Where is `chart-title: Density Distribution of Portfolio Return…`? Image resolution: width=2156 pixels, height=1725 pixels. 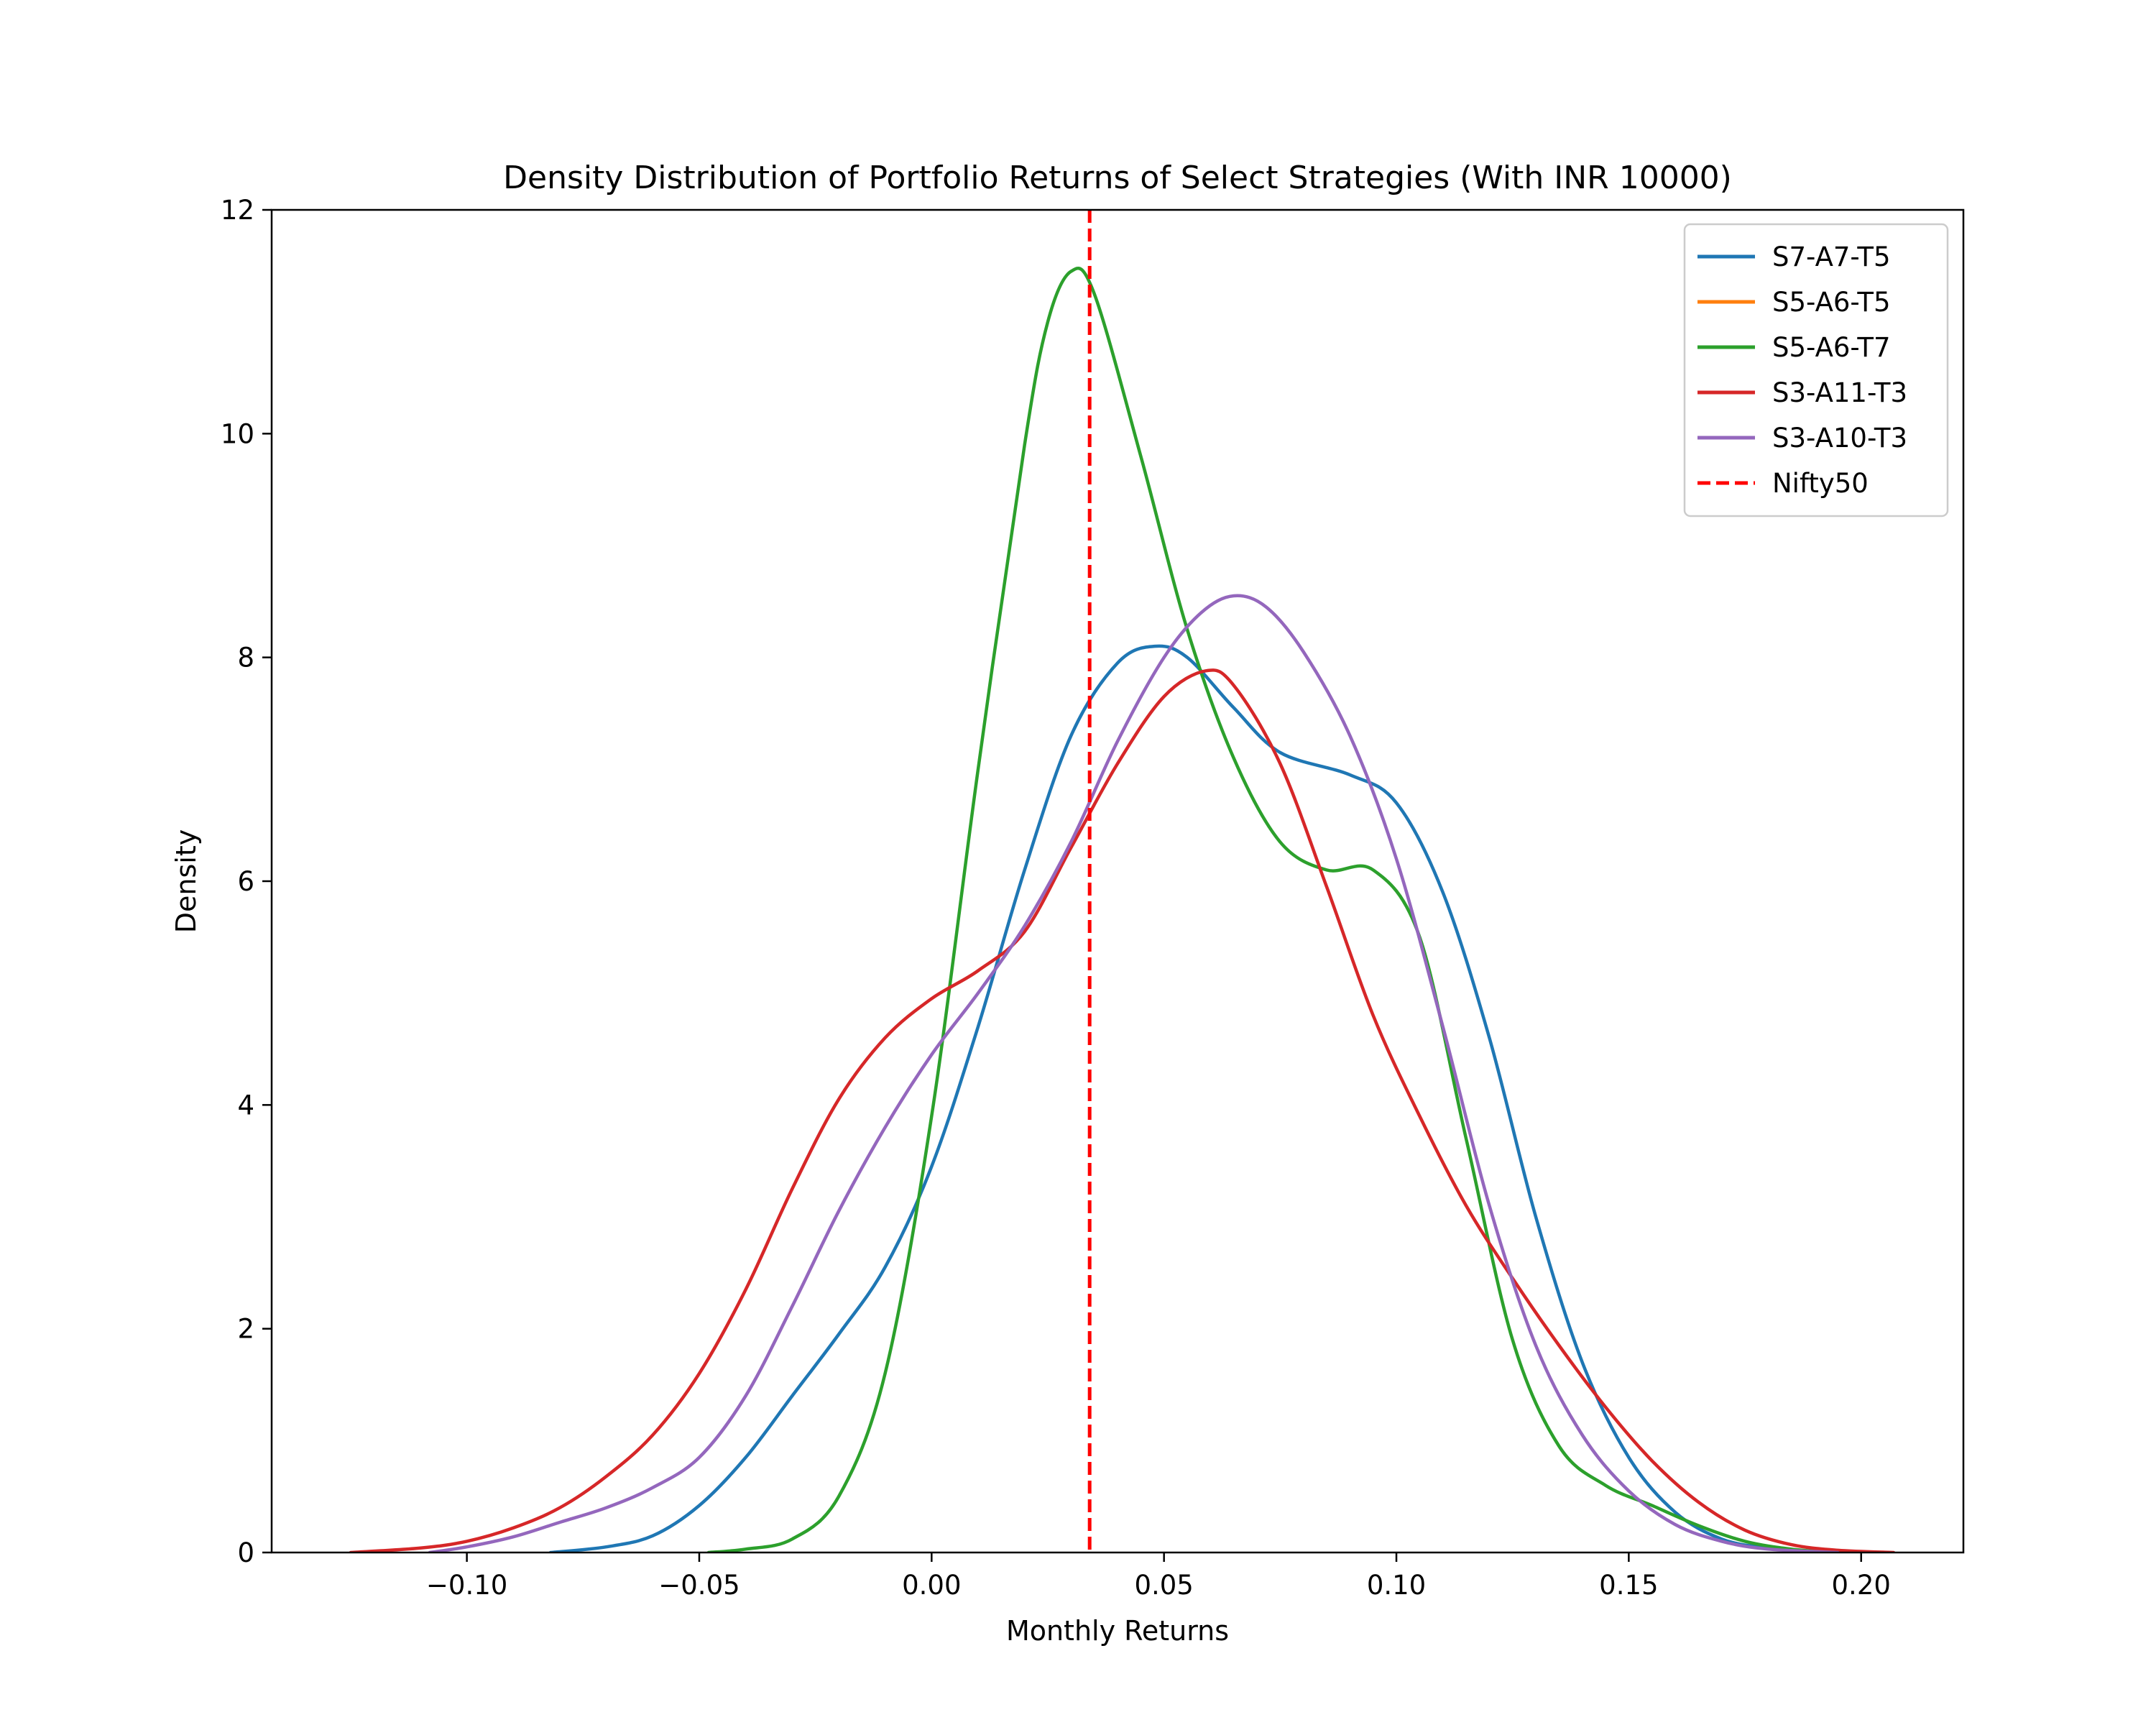 chart-title: Density Distribution of Portfolio Return… is located at coordinates (1117, 178).